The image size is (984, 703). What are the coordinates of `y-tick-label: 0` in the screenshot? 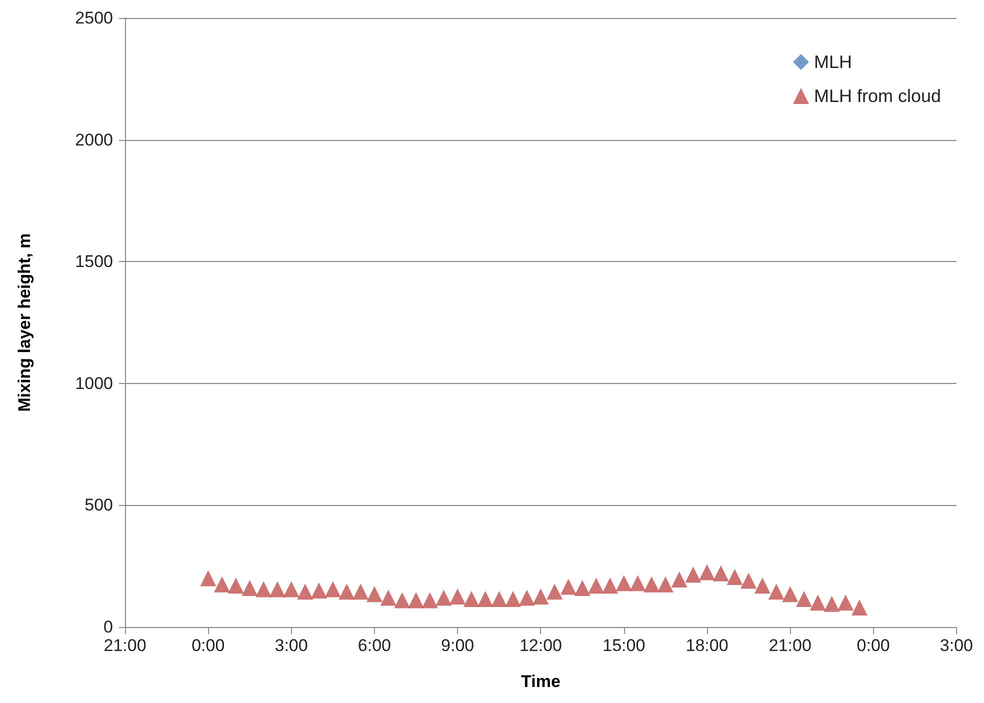 It's located at (108, 627).